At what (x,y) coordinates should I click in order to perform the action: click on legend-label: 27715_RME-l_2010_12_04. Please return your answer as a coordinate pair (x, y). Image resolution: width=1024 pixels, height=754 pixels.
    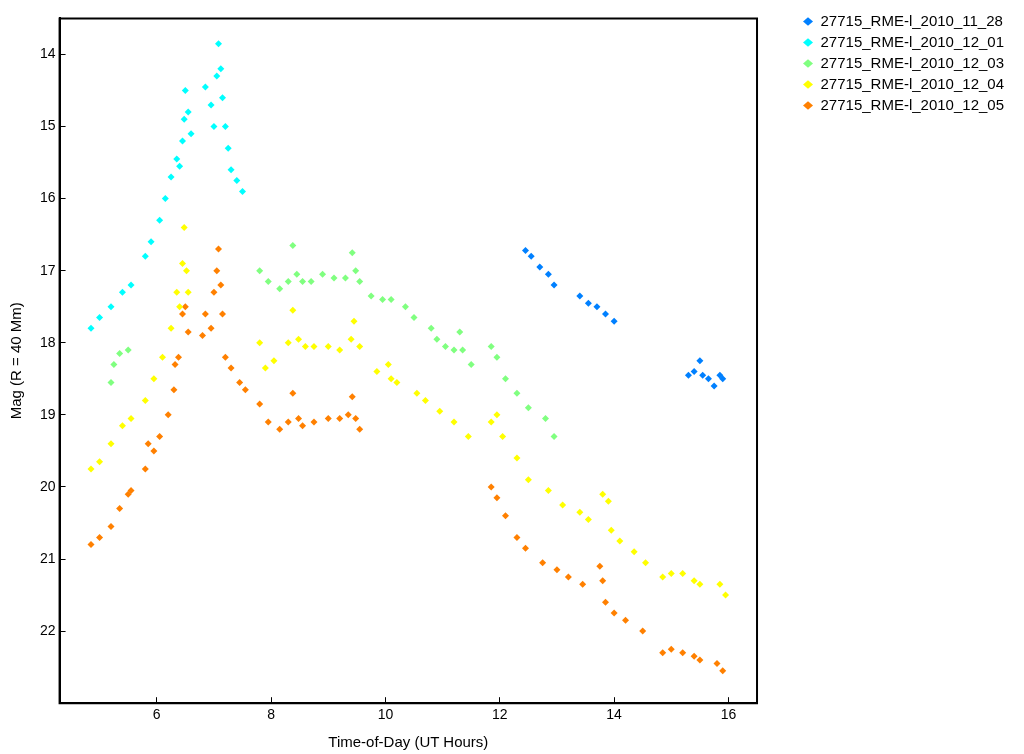
    Looking at the image, I should click on (912, 83).